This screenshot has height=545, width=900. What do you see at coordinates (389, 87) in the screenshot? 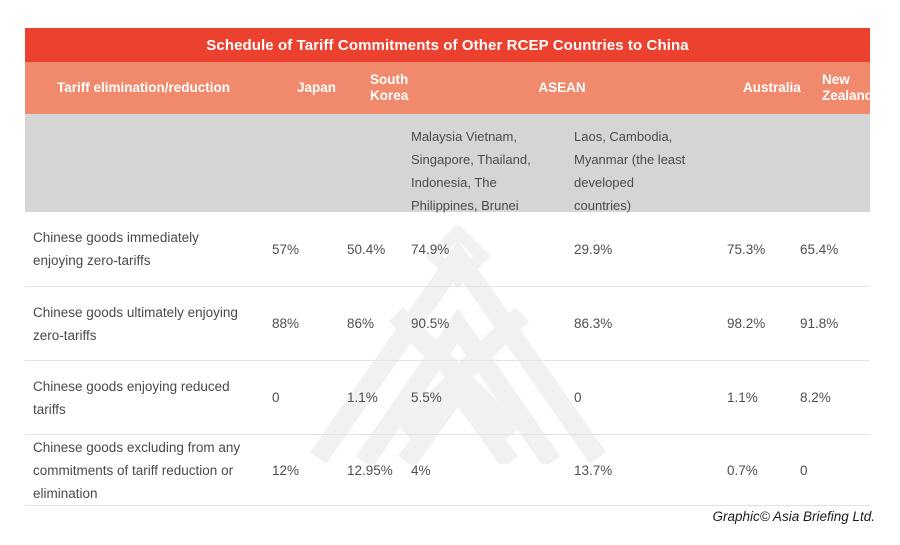
I see `column-header-south-korea: South Korea` at bounding box center [389, 87].